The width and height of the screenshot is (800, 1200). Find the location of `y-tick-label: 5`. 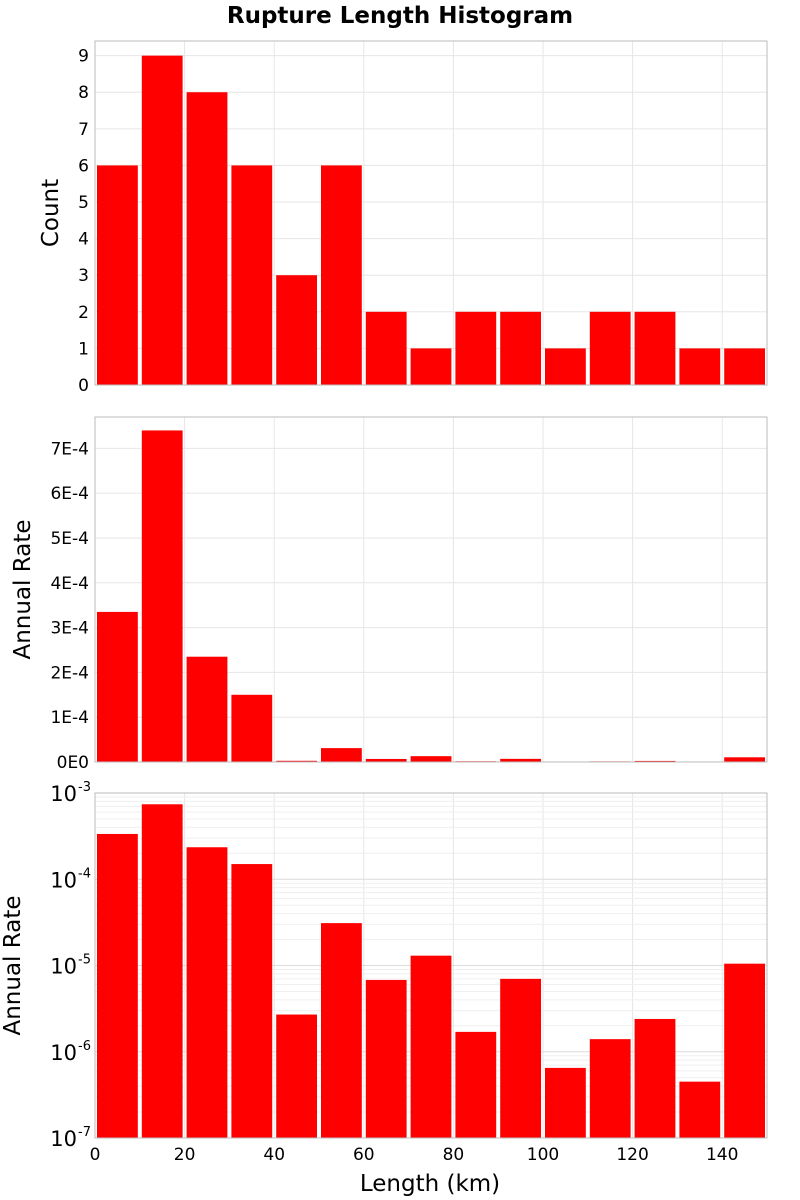

y-tick-label: 5 is located at coordinates (83, 203).